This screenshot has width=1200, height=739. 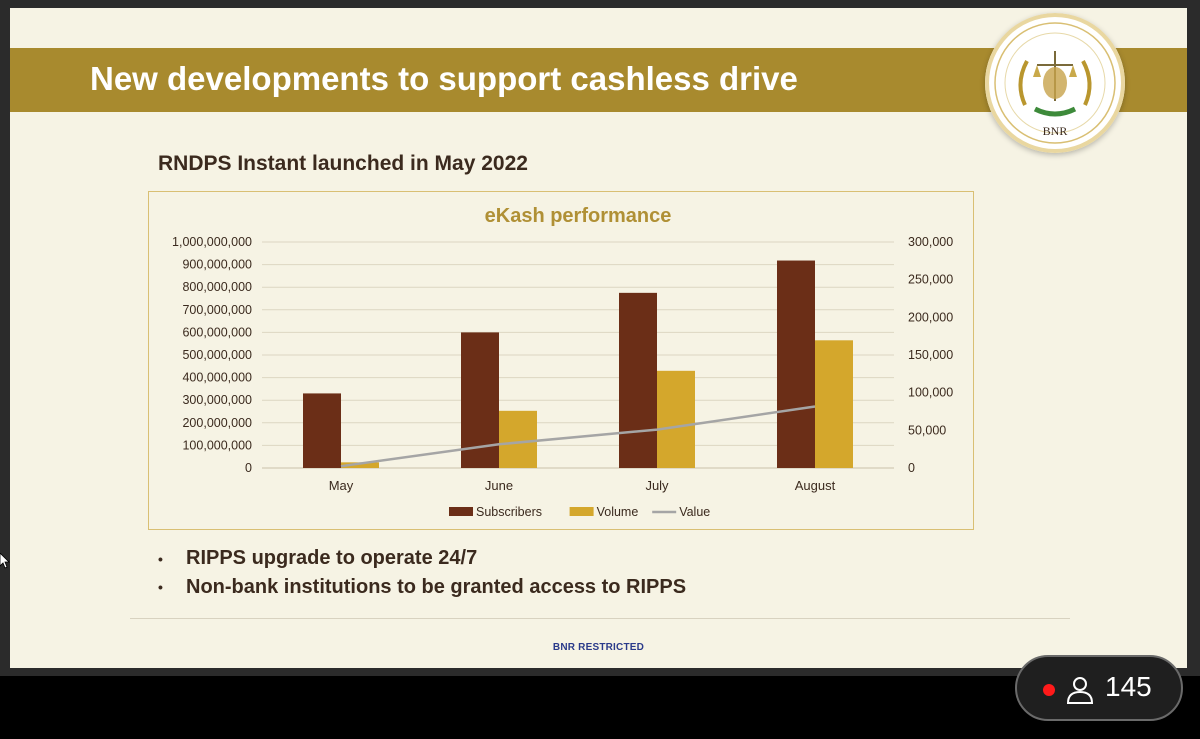 I want to click on left-axis-tick-label: 300,000,000, so click(x=217, y=400).